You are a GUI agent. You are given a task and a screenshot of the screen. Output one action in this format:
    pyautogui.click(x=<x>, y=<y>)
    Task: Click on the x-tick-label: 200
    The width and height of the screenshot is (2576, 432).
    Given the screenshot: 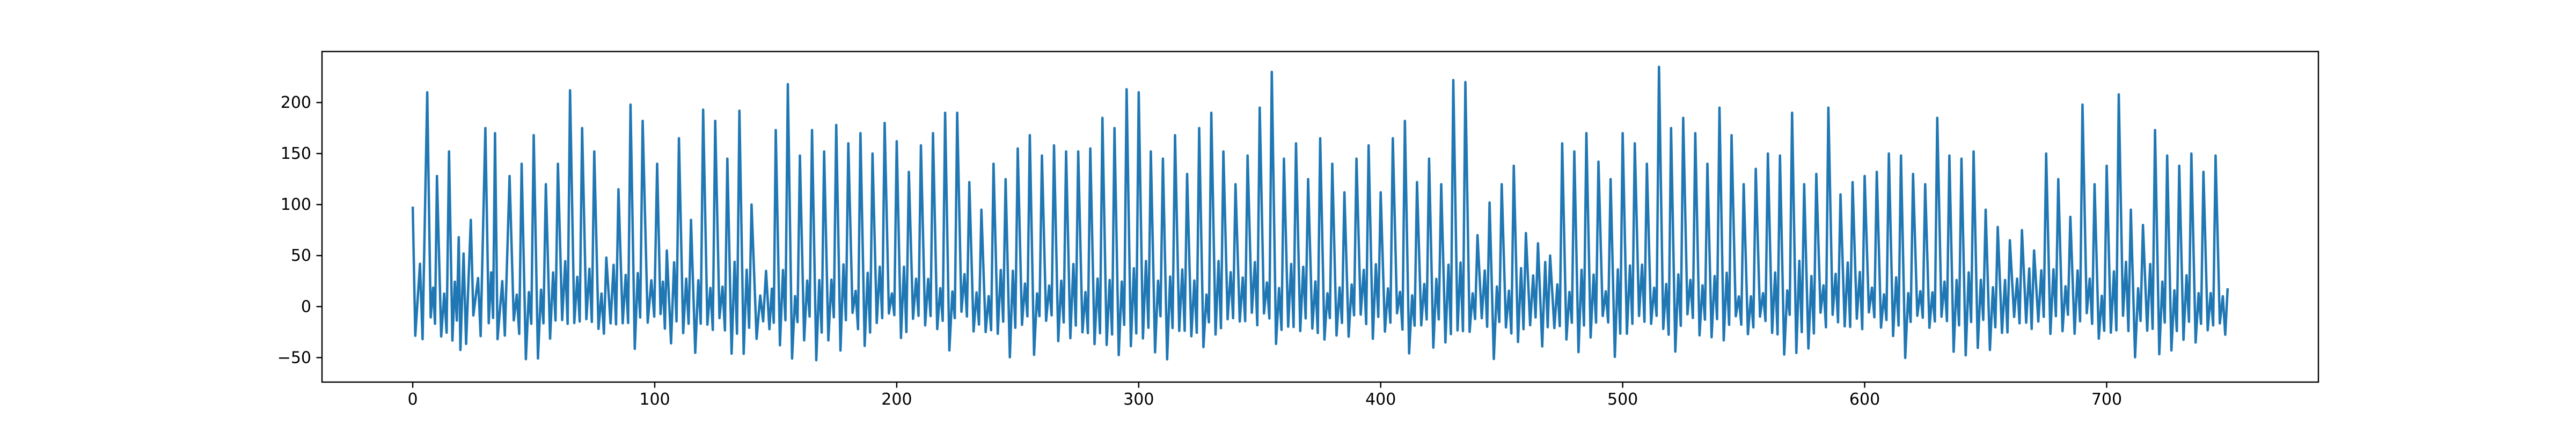 What is the action you would take?
    pyautogui.click(x=896, y=399)
    